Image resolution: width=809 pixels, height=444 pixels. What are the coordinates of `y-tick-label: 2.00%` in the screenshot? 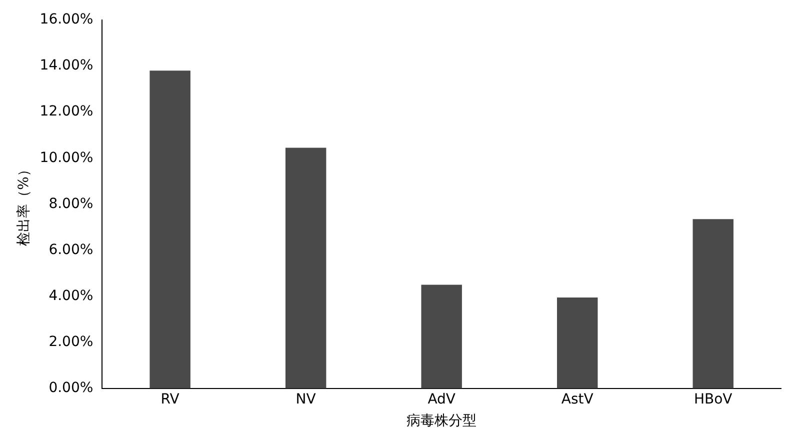 It's located at (71, 342).